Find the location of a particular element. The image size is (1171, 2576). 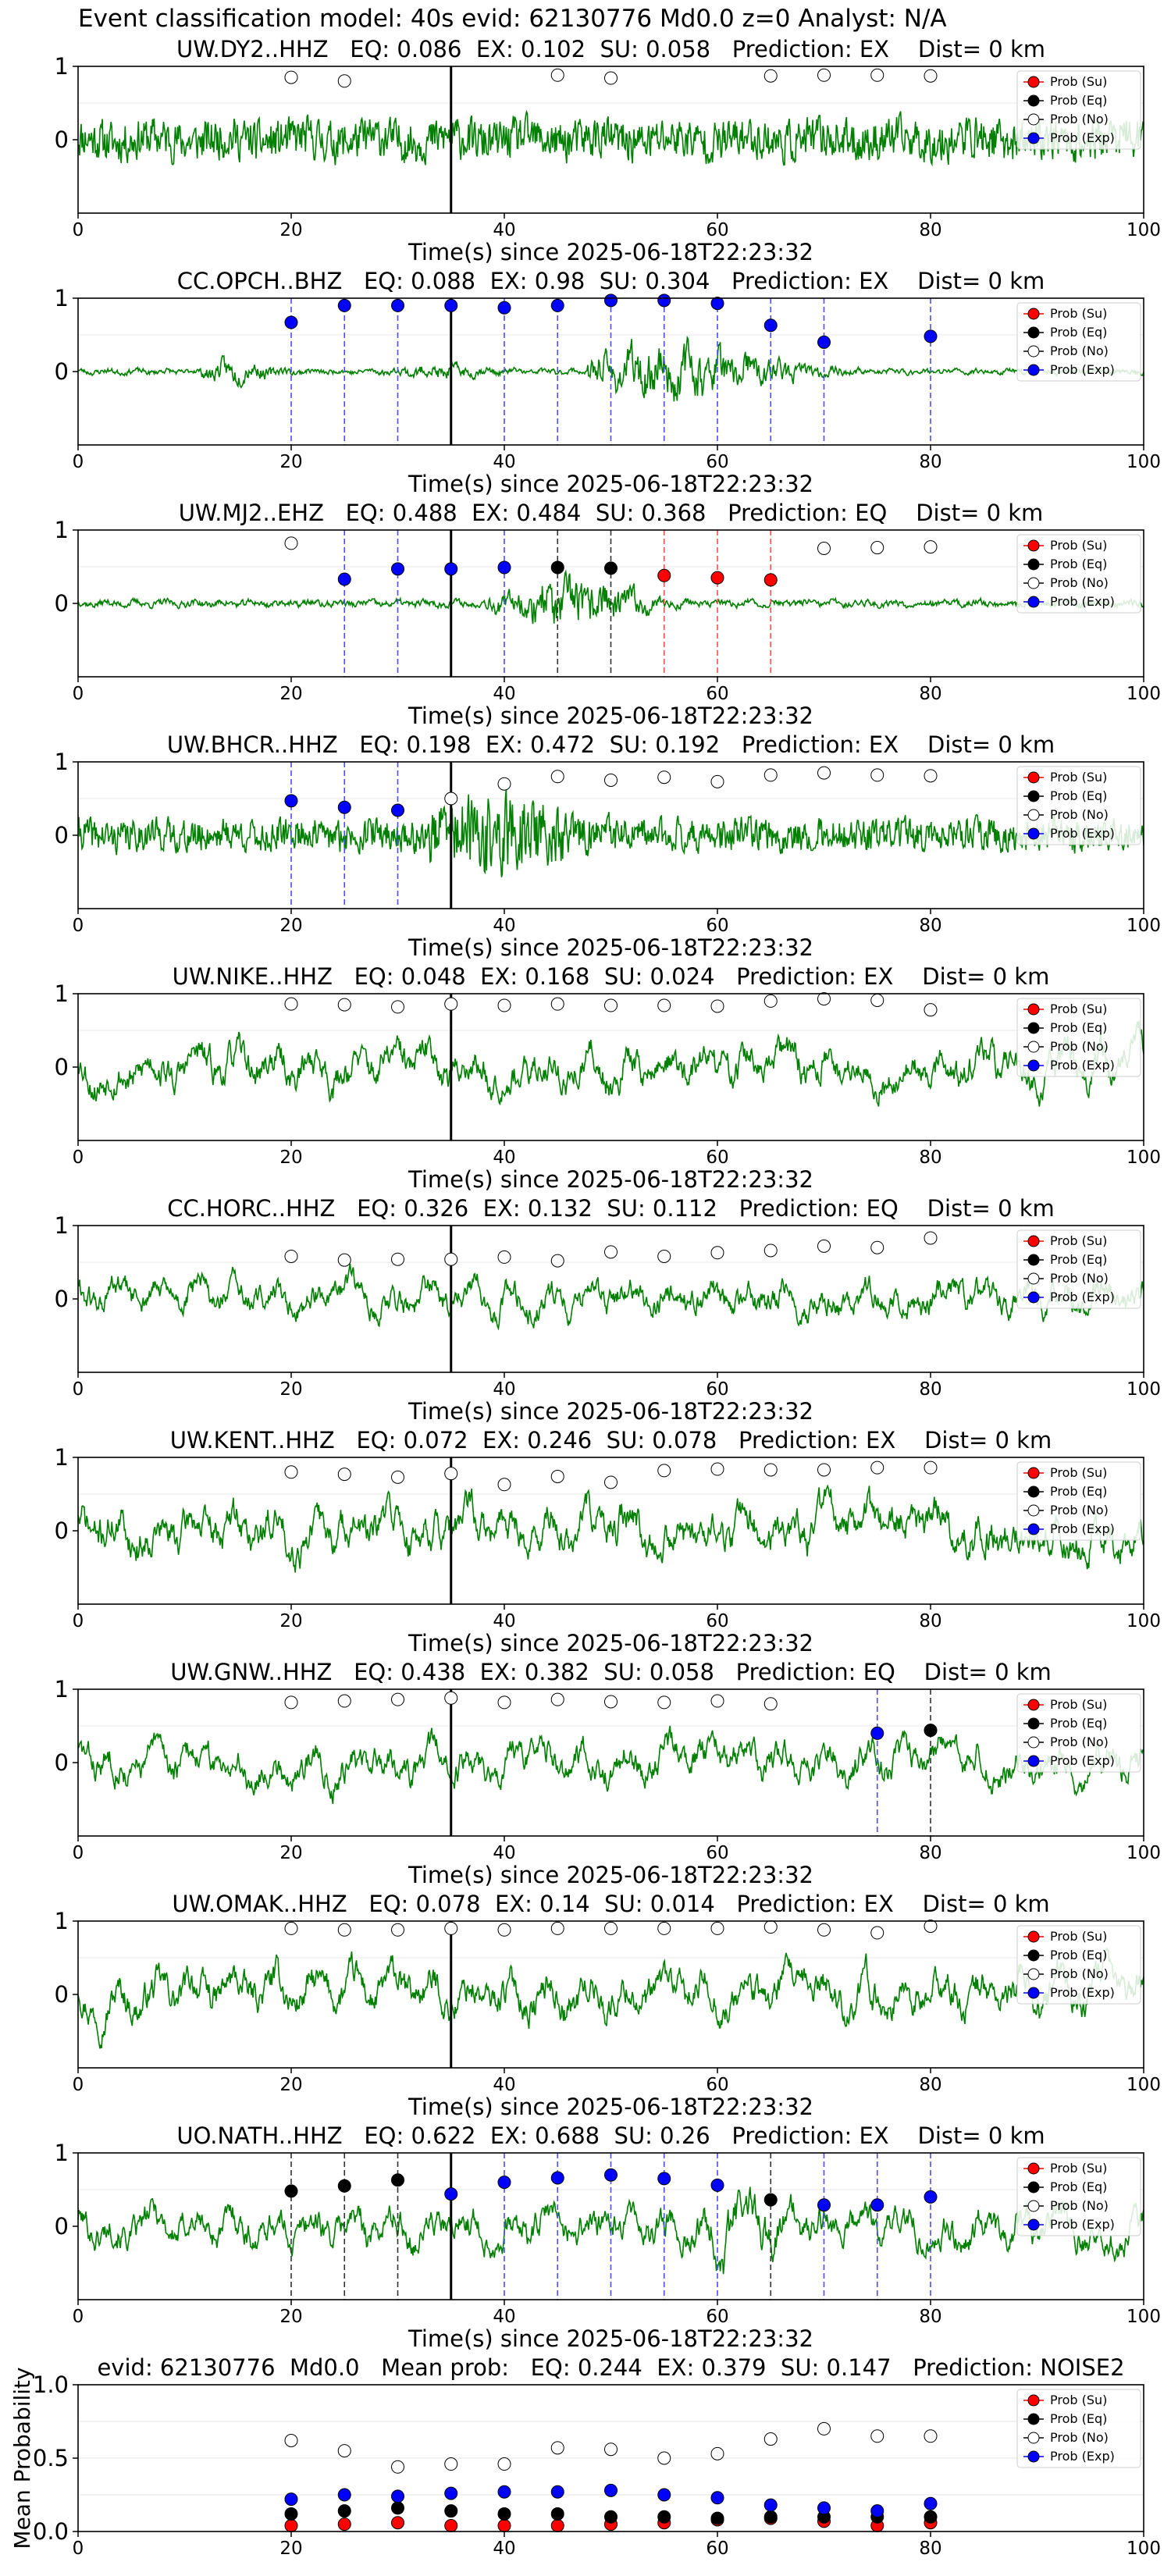

x-tick-label: 20 is located at coordinates (290, 230).